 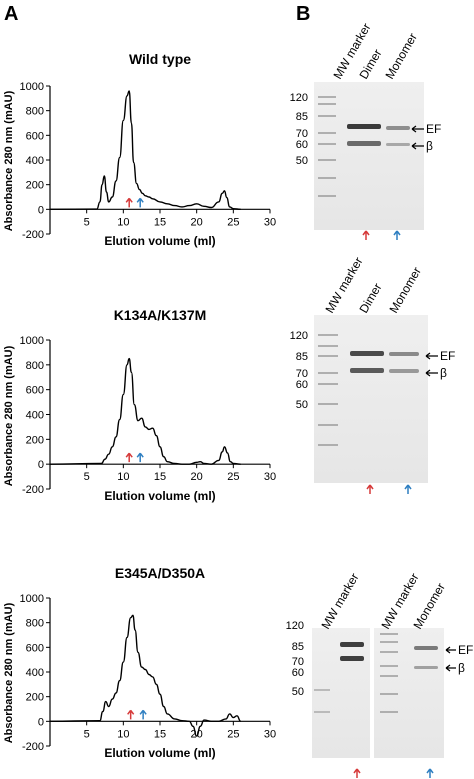 I want to click on x-tick-label: 20, so click(x=197, y=734).